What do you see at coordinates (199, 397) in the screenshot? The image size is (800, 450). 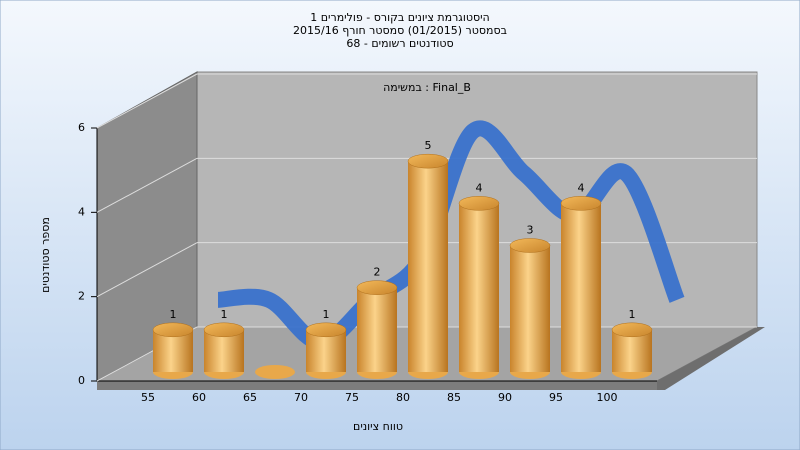 I see `x-tick-label: 60` at bounding box center [199, 397].